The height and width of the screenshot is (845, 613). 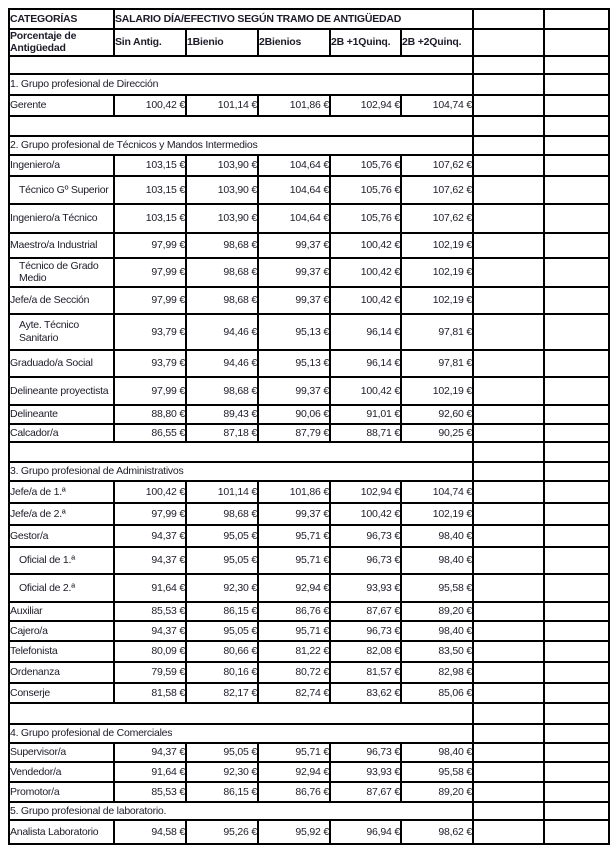 What do you see at coordinates (61, 672) in the screenshot?
I see `category-label-cell: Ordenanza` at bounding box center [61, 672].